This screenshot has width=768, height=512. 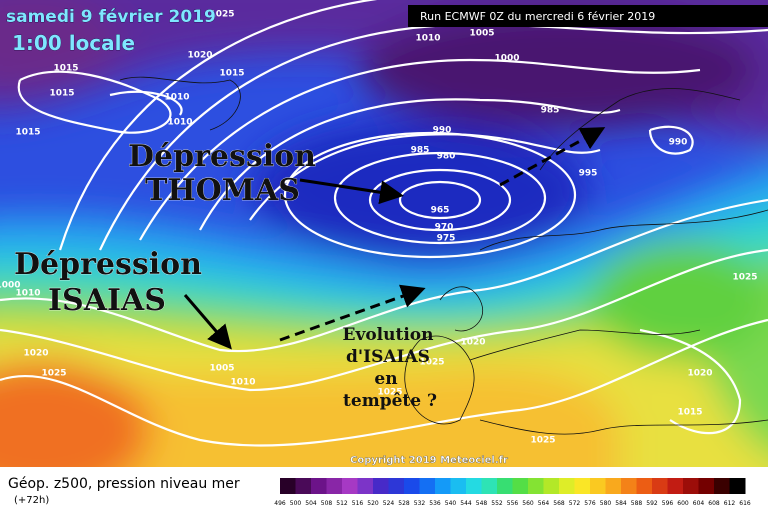 I want to click on colorbar-label: 512, so click(x=342, y=503).